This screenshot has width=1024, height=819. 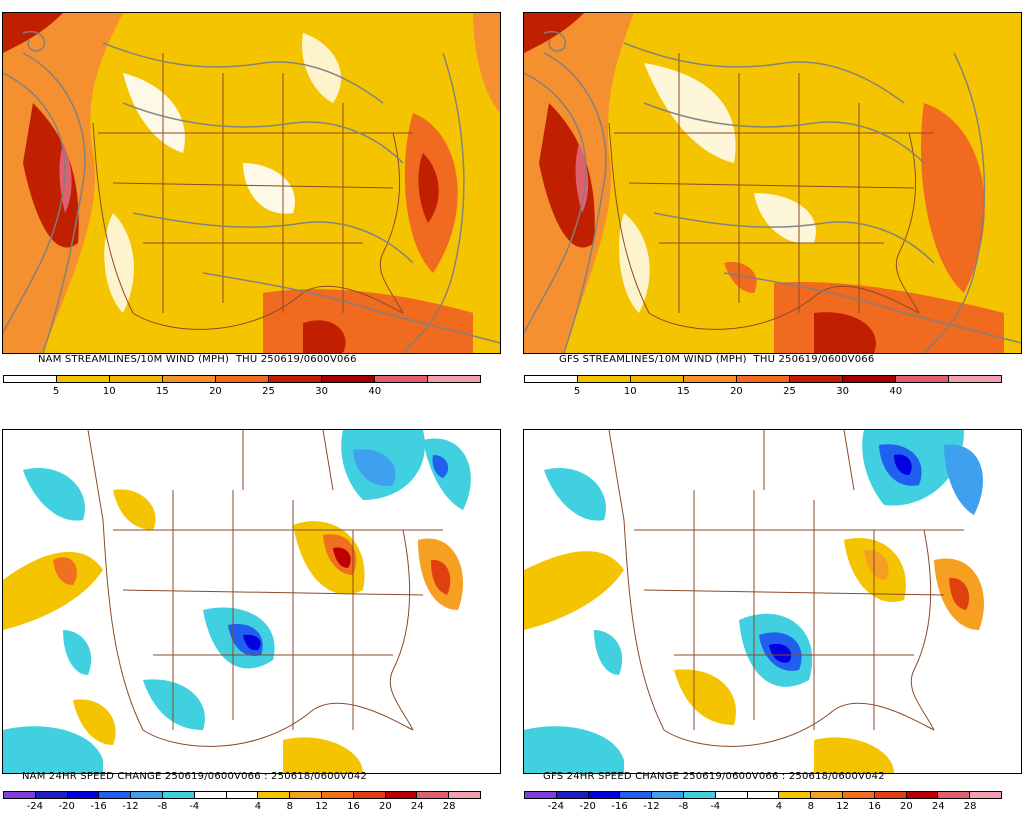 What do you see at coordinates (242, 392) in the screenshot?
I see `nam-wind-colorbar-ticks: 5 10 15 20 25 30 40` at bounding box center [242, 392].